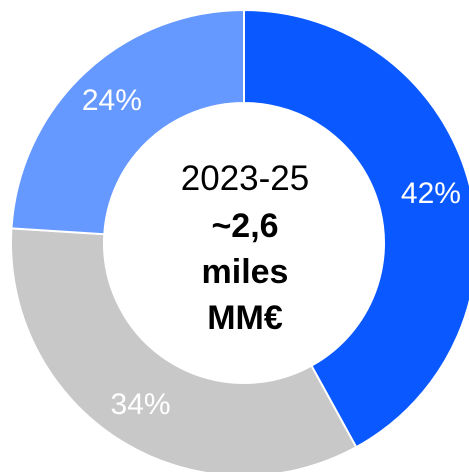 This screenshot has width=469, height=472. What do you see at coordinates (112, 100) in the screenshot?
I see `slice-label-3: 24%` at bounding box center [112, 100].